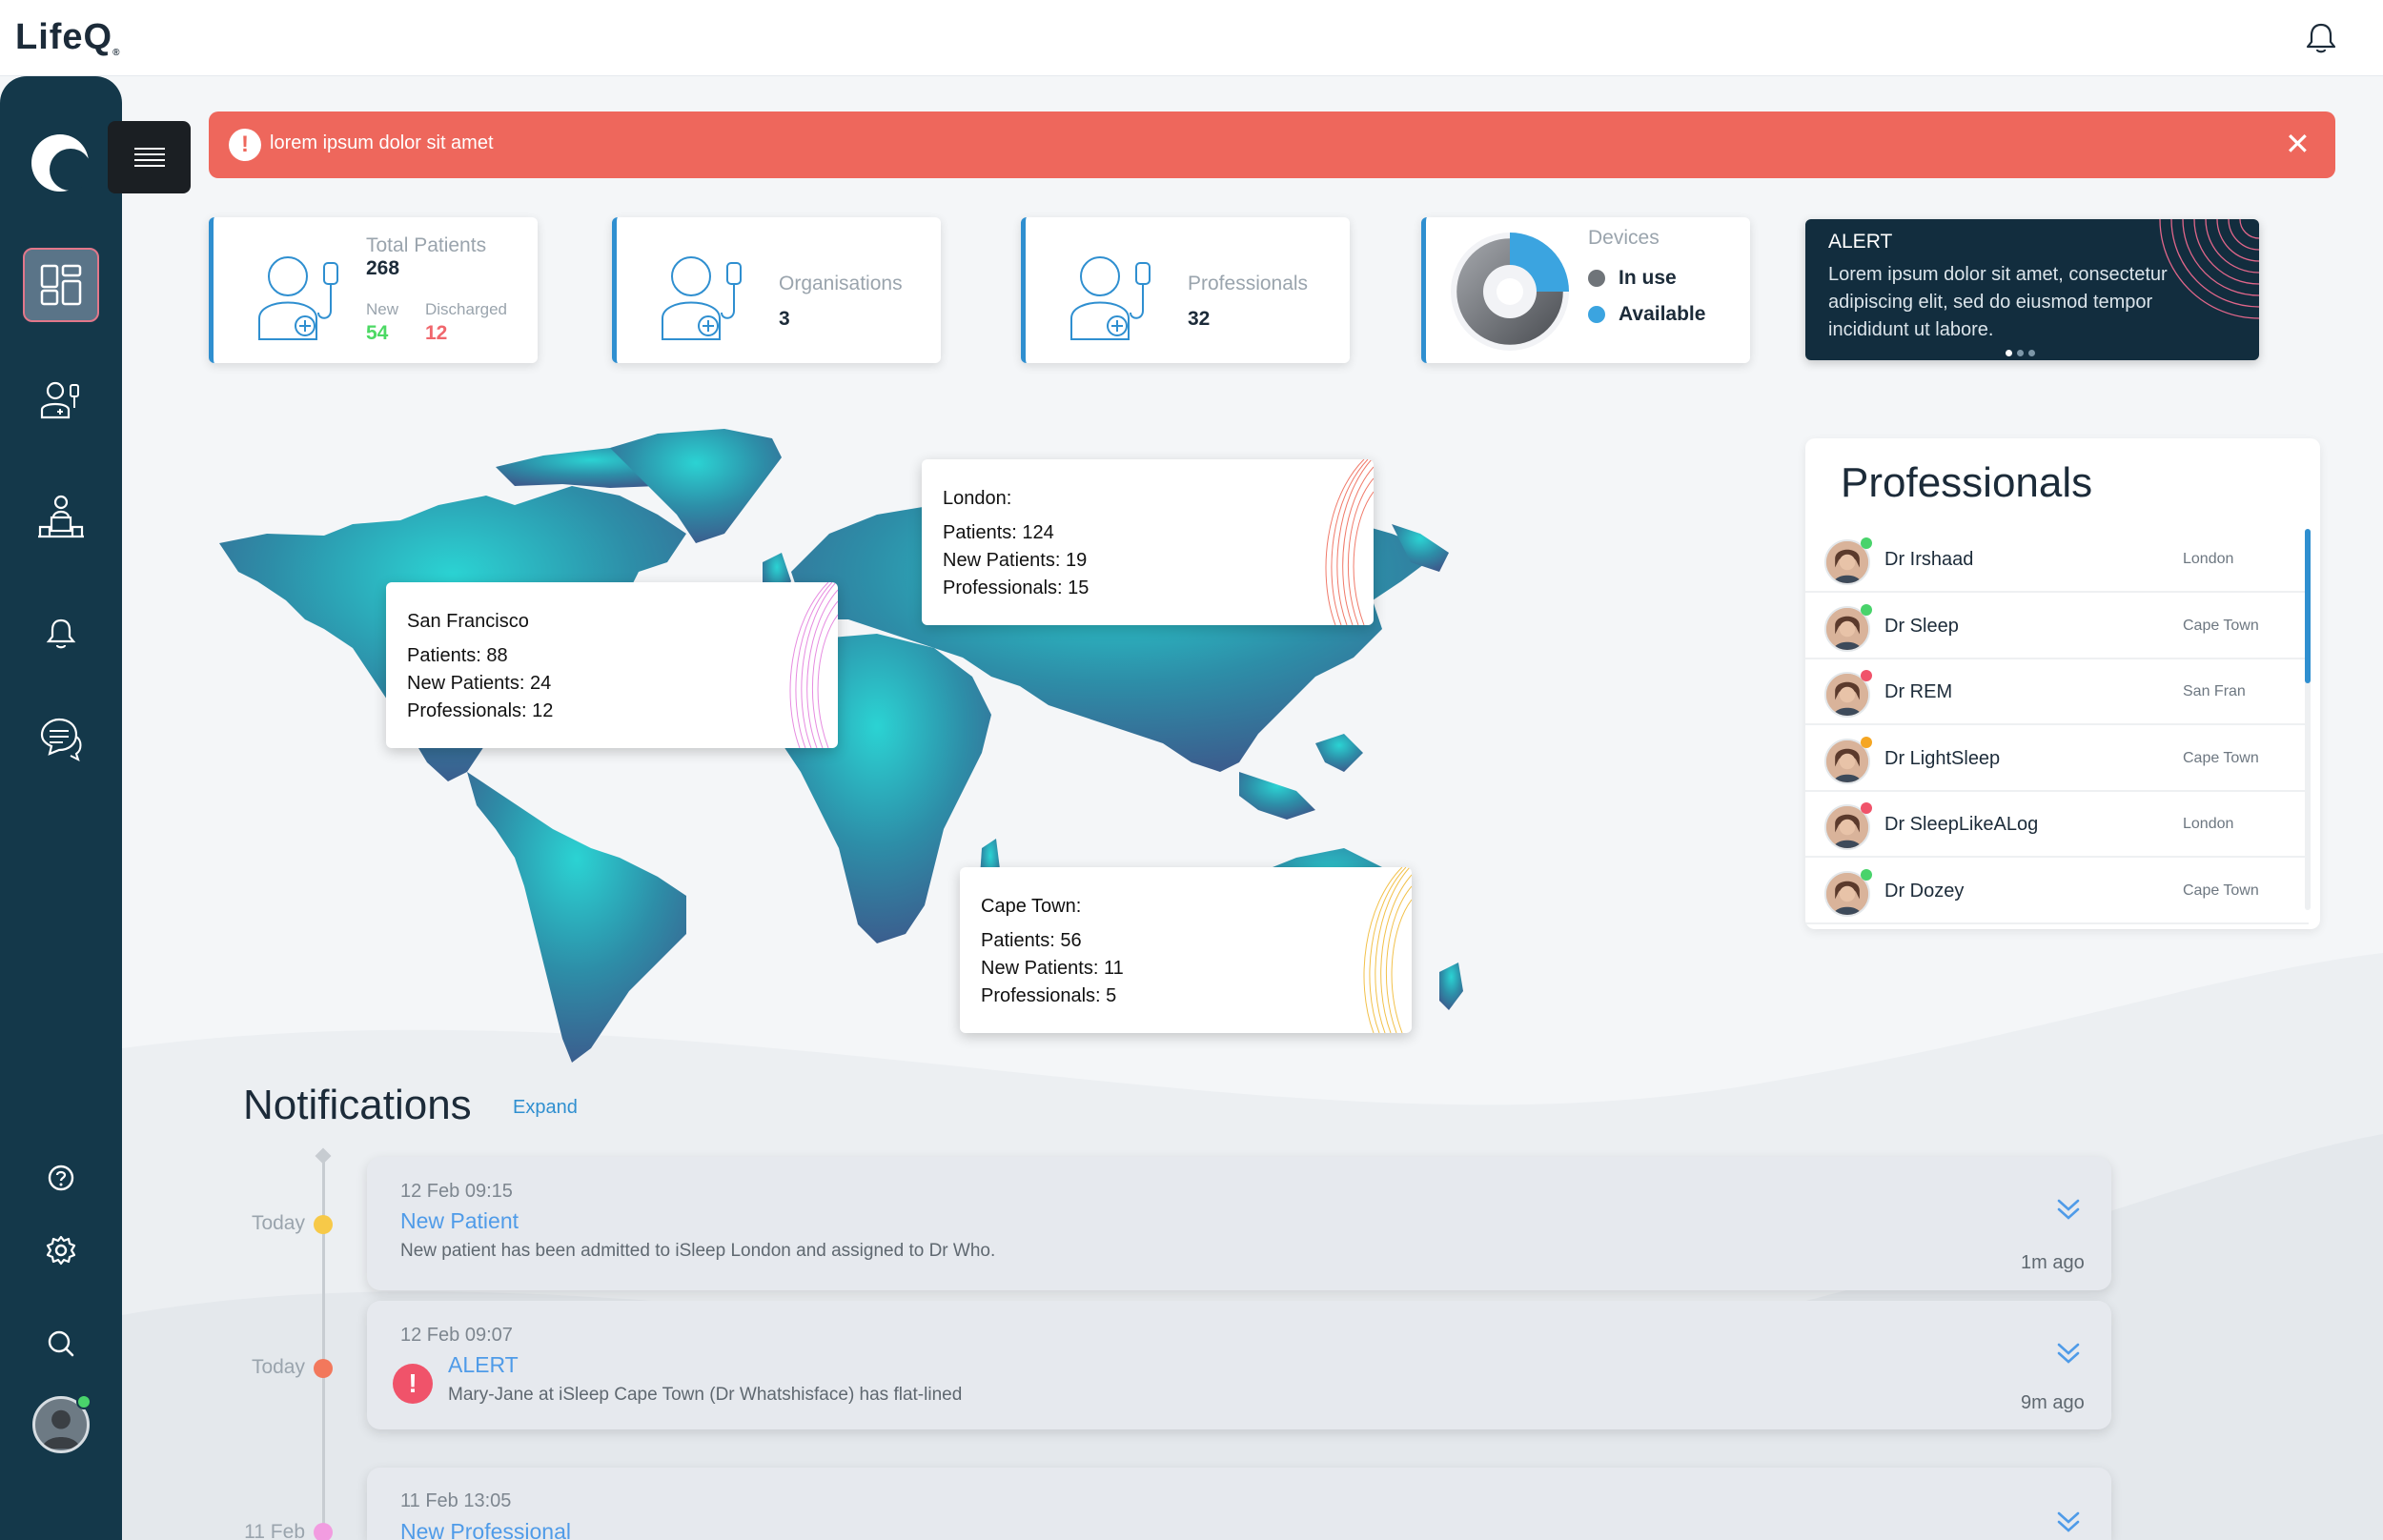 Image resolution: width=2383 pixels, height=1540 pixels. I want to click on avatar-image, so click(61, 1429).